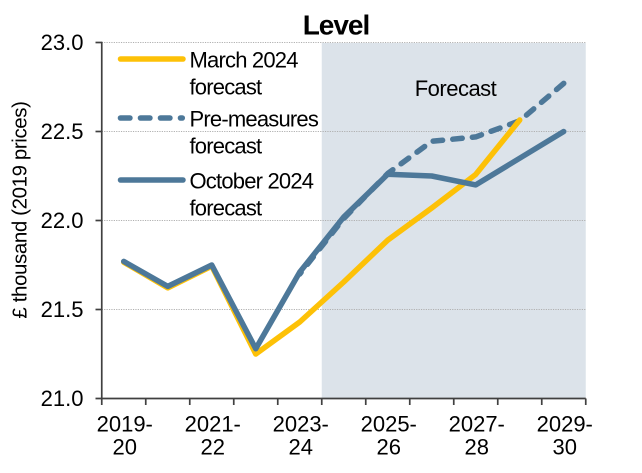 The height and width of the screenshot is (473, 642). I want to click on svg-text: October 2024, so click(252, 181).